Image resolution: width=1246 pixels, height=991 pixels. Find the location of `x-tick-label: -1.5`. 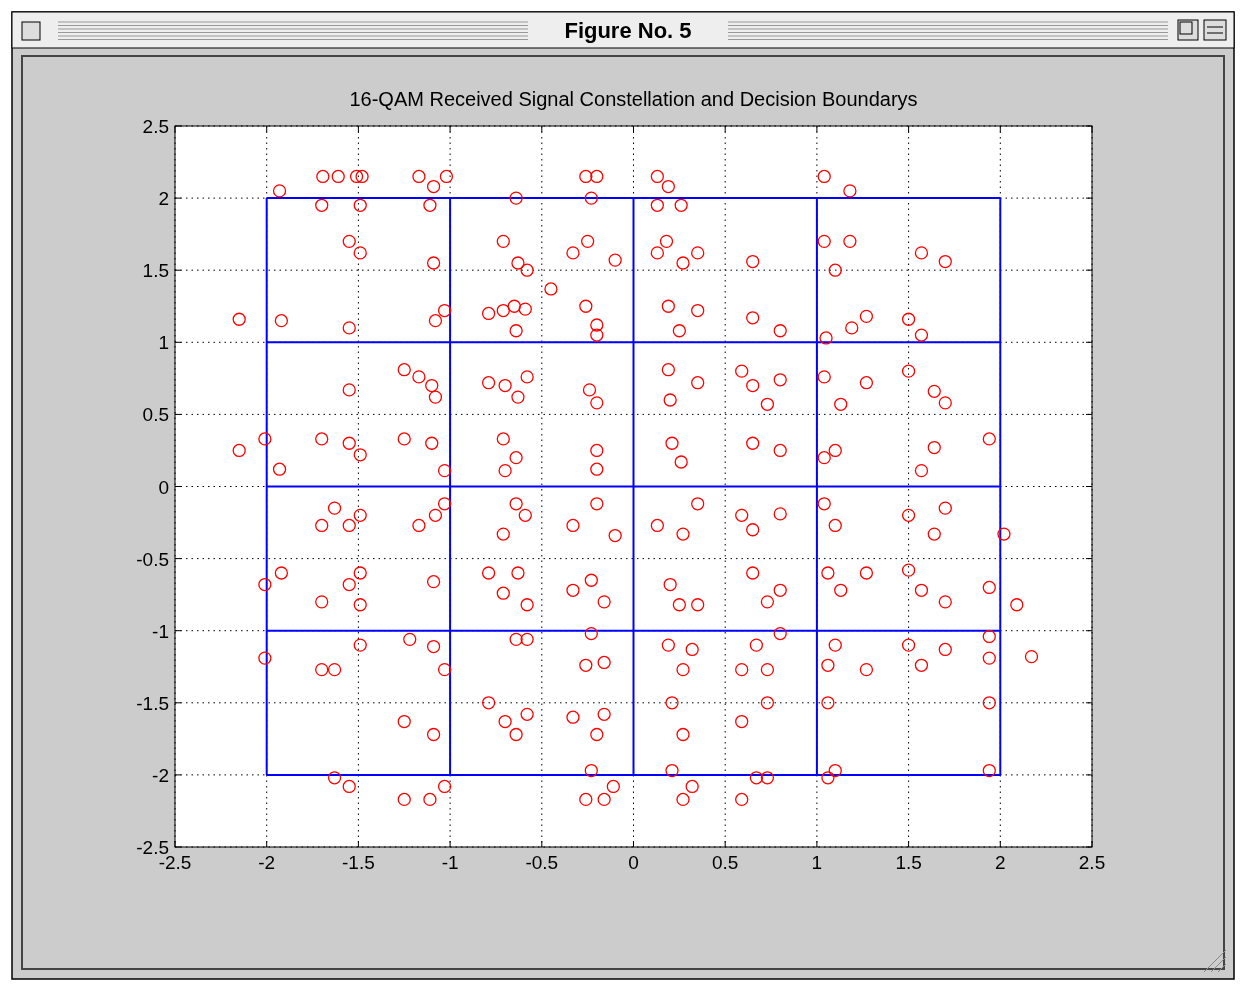

x-tick-label: -1.5 is located at coordinates (358, 862).